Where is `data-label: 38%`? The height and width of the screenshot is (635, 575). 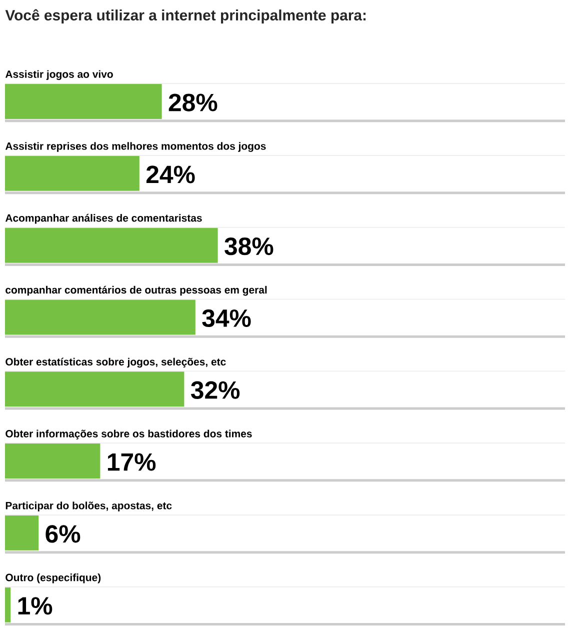
data-label: 38% is located at coordinates (249, 246).